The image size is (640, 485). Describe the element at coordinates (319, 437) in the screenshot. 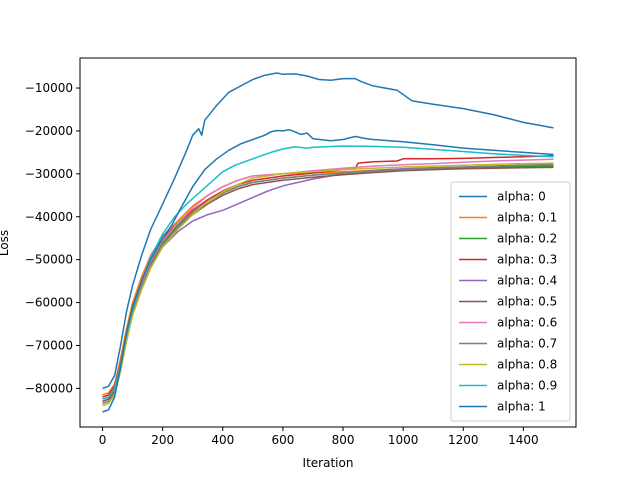

I see `x-axis-ticks: 0 200 400 600 800 1000 1200 1400` at that location.